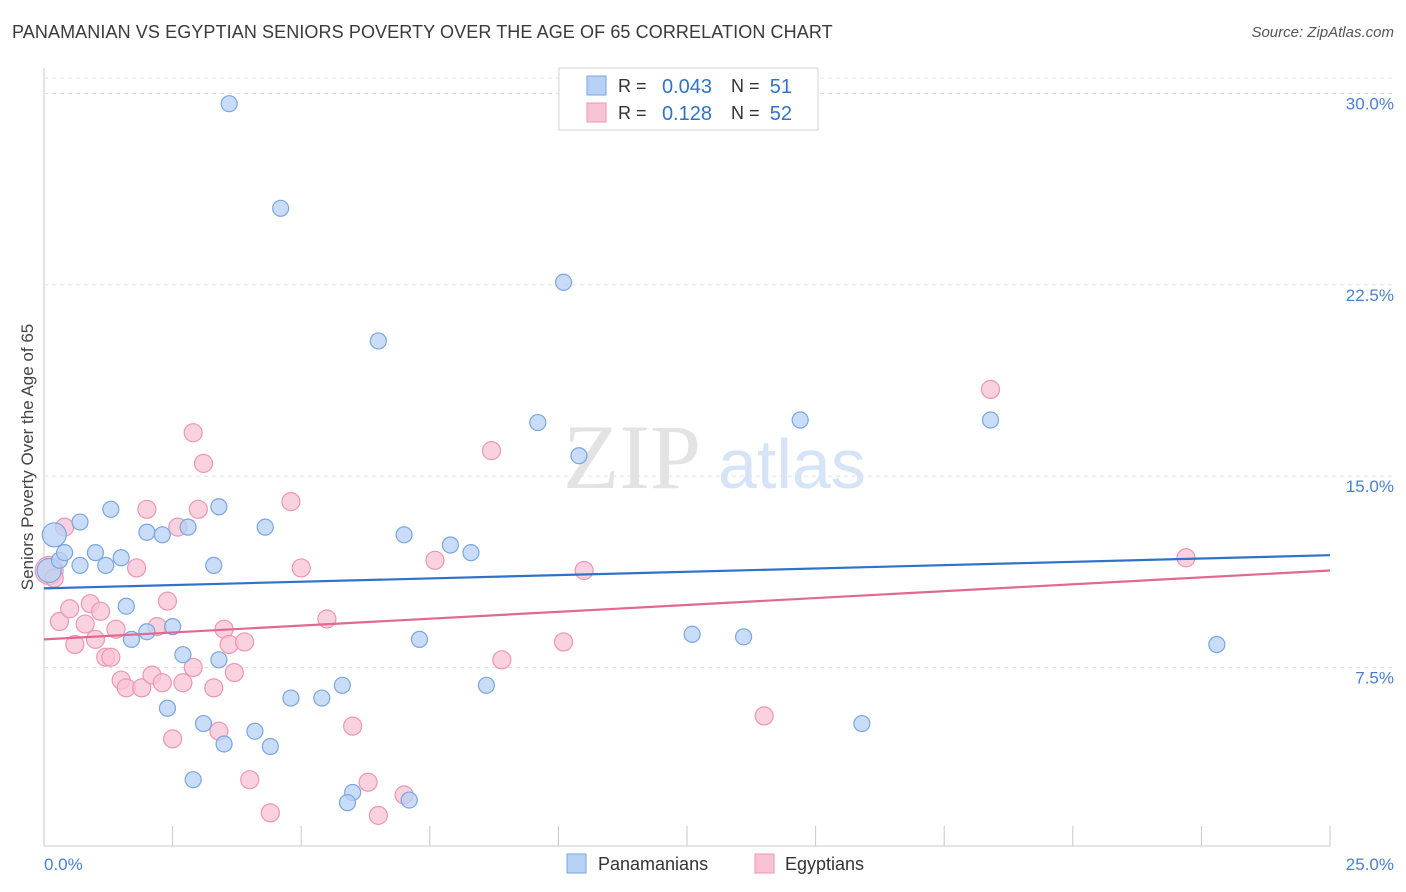  I want to click on legend-r-label-2: R =, so click(632, 113).